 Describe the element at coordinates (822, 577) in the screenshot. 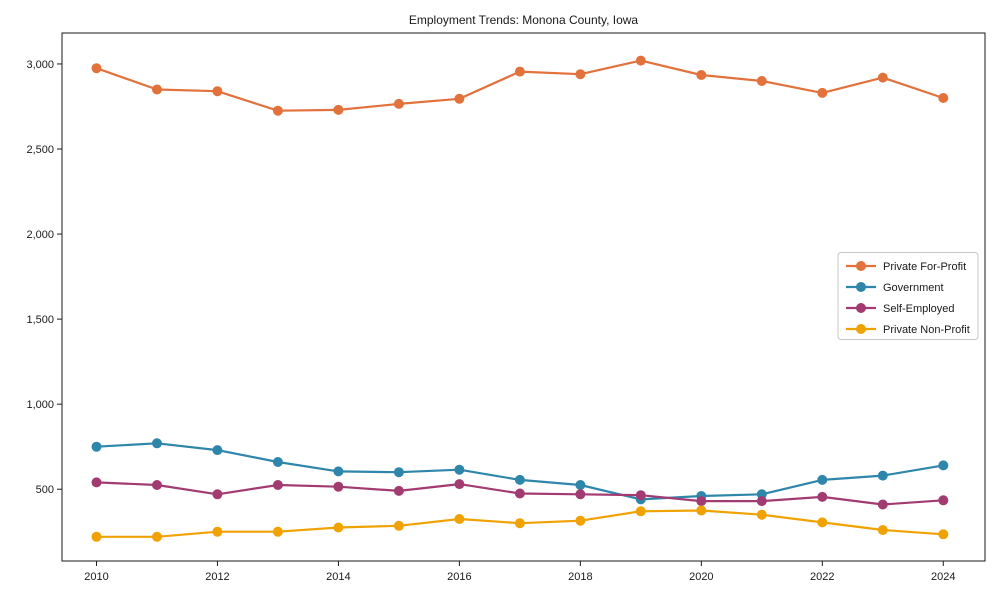

I see `x-tick-label: 2022` at that location.